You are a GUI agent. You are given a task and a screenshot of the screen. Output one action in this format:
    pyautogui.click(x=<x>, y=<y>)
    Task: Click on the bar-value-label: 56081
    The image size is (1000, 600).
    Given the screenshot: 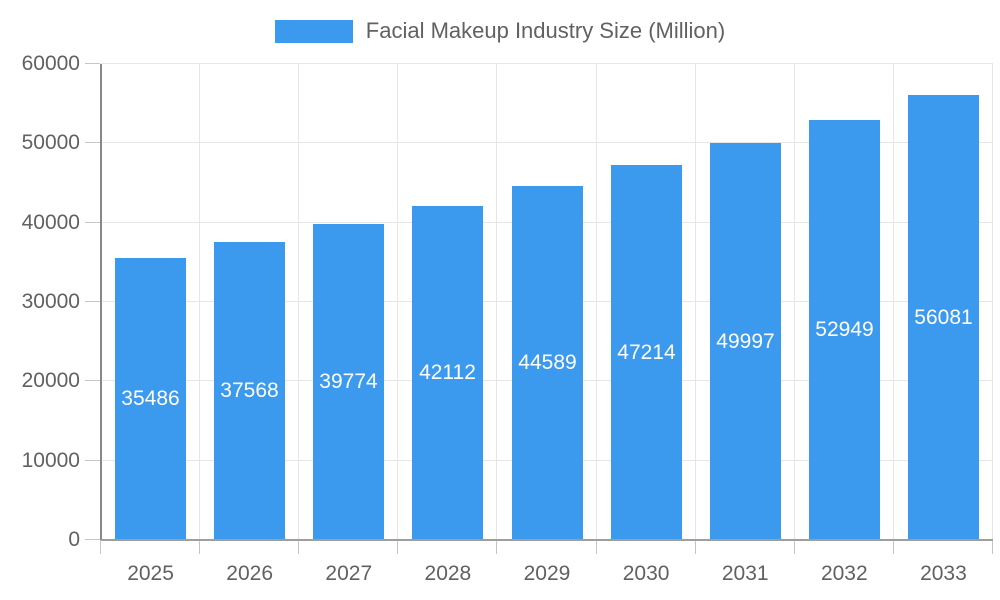 What is the action you would take?
    pyautogui.click(x=943, y=317)
    